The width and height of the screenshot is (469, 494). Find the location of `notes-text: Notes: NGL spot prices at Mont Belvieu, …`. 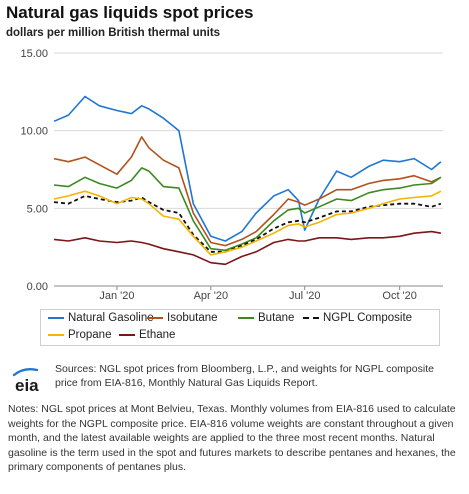

notes-text: Notes: NGL spot prices at Mont Belvieu, … is located at coordinates (232, 438).